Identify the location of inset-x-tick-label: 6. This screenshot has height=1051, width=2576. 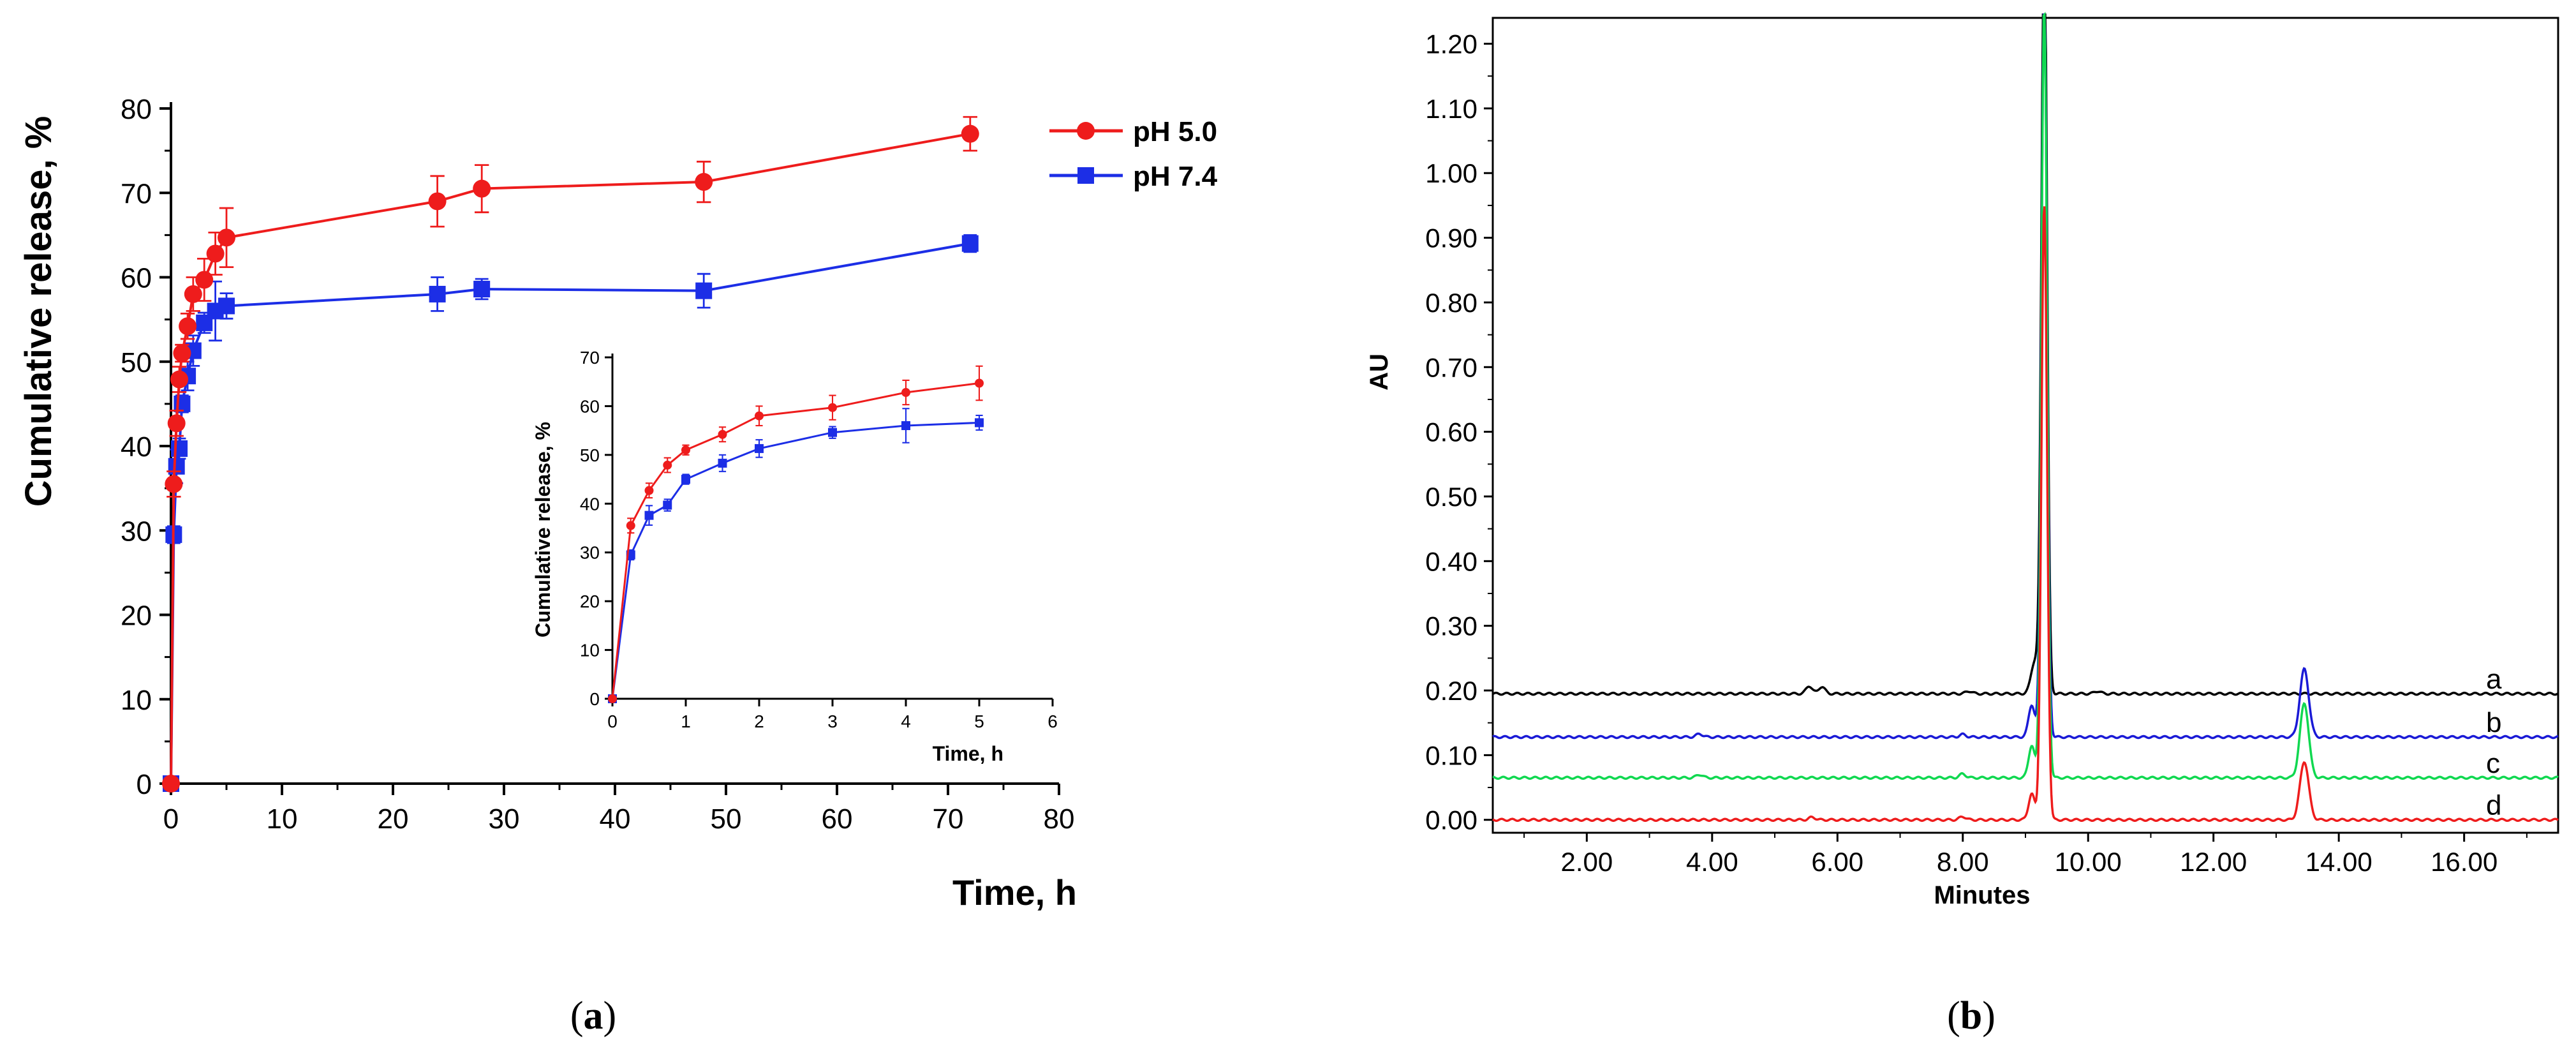
(1052, 722).